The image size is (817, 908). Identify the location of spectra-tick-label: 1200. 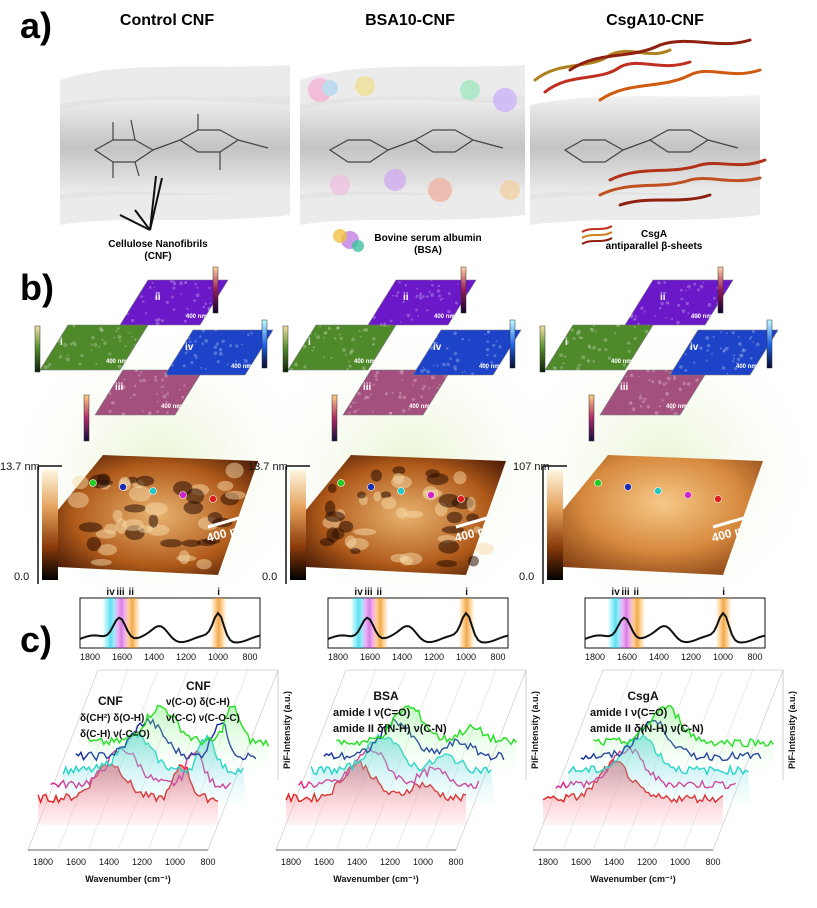
(390, 862).